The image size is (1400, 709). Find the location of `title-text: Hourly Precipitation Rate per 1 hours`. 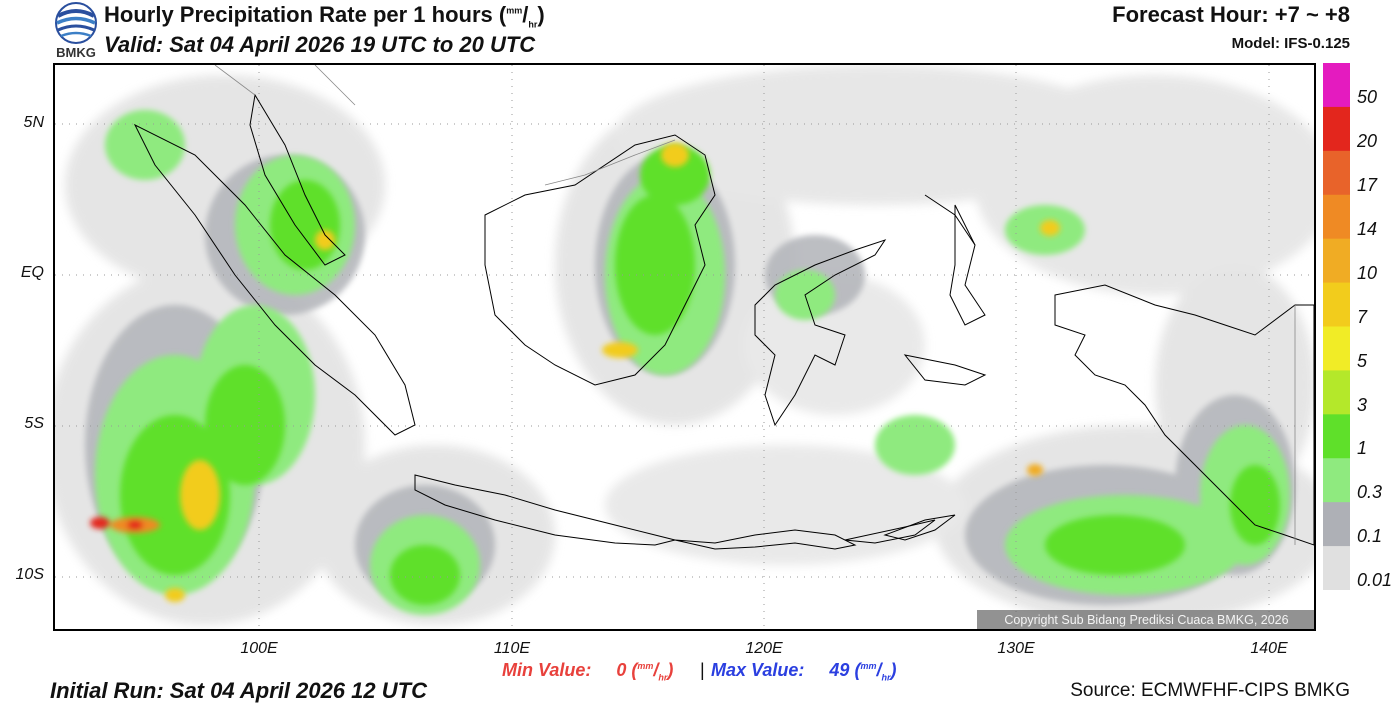

title-text: Hourly Precipitation Rate per 1 hours is located at coordinates (298, 14).